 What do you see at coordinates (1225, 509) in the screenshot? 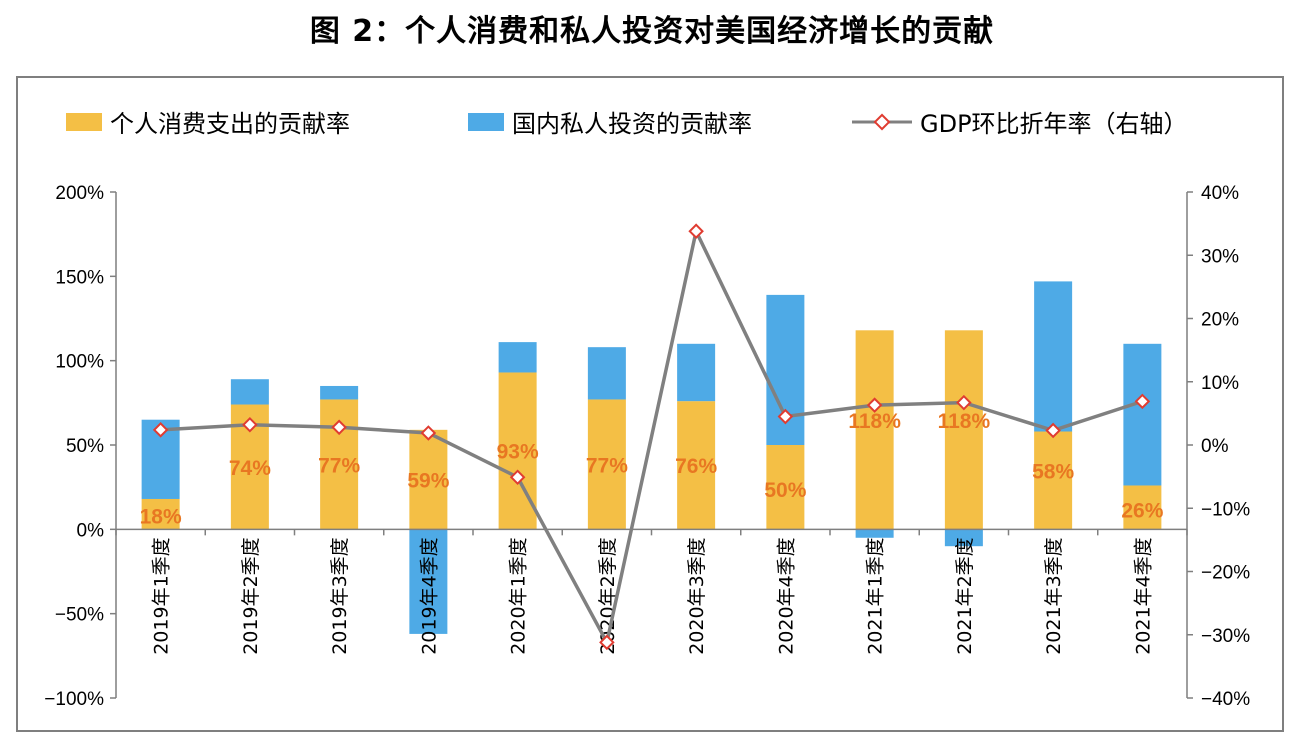
I see `y-right-tick-label: −10%` at bounding box center [1225, 509].